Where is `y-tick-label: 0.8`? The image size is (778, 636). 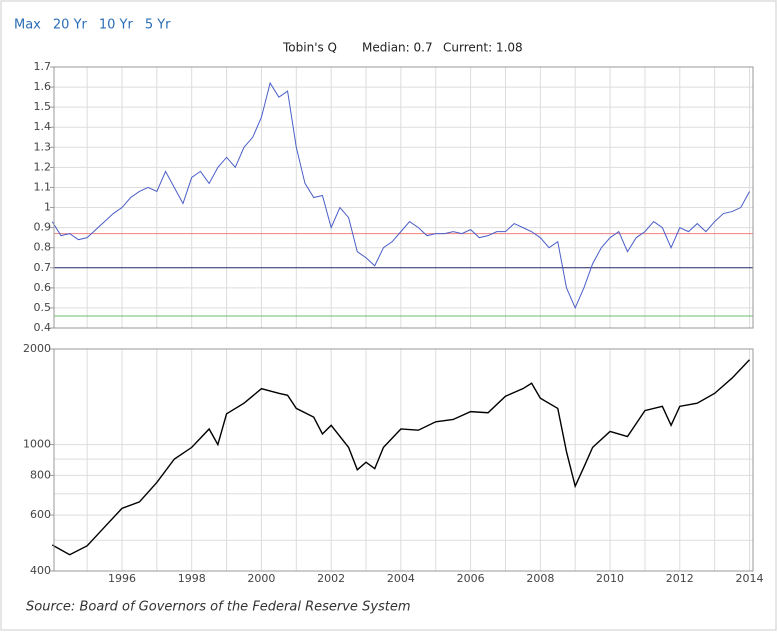
y-tick-label: 0.8 is located at coordinates (43, 247).